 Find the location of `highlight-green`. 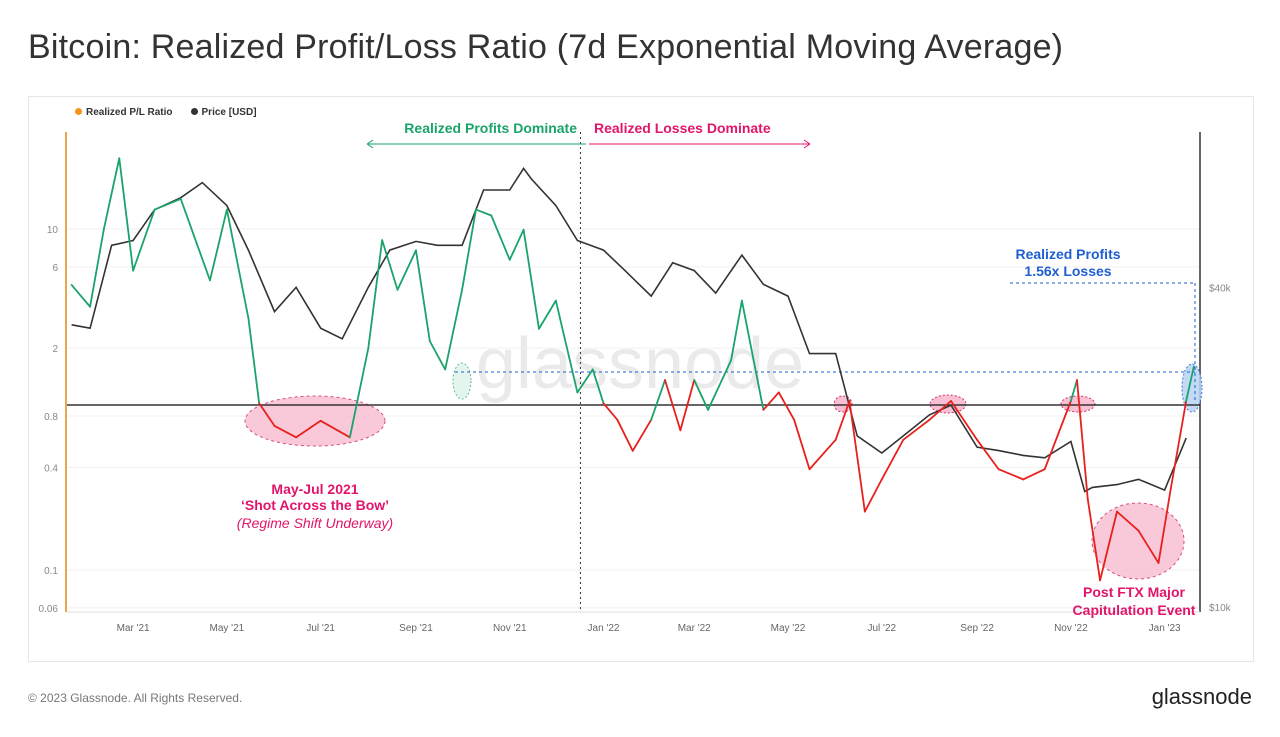

highlight-green is located at coordinates (462, 381).